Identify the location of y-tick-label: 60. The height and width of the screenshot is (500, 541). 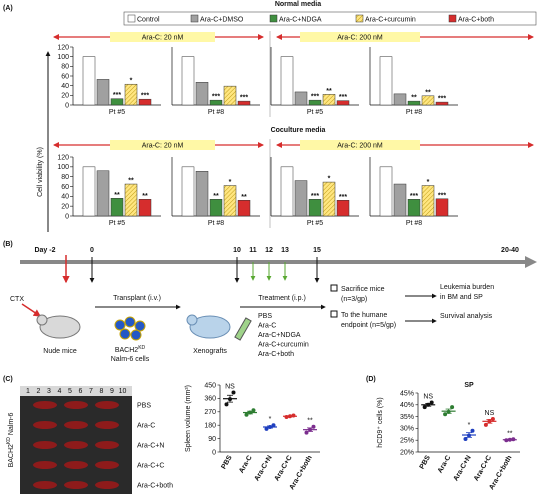
(65, 187).